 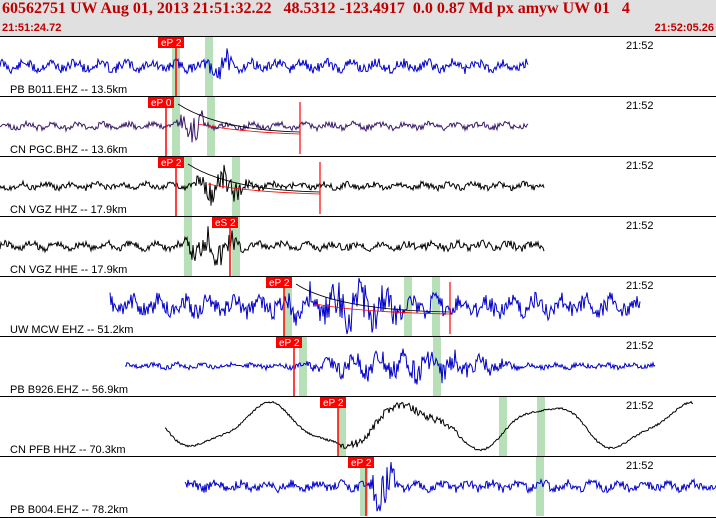 What do you see at coordinates (32, 28) in the screenshot?
I see `start-time: 21:51:24.72` at bounding box center [32, 28].